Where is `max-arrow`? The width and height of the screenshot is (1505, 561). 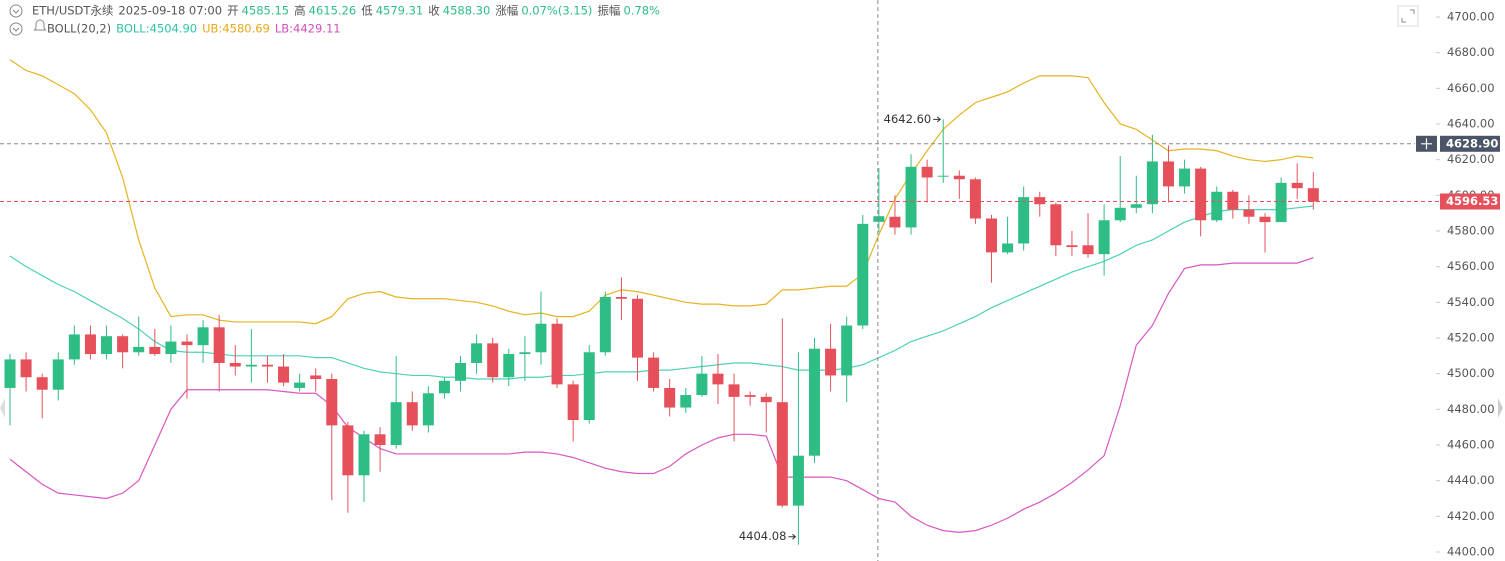
max-arrow is located at coordinates (937, 119).